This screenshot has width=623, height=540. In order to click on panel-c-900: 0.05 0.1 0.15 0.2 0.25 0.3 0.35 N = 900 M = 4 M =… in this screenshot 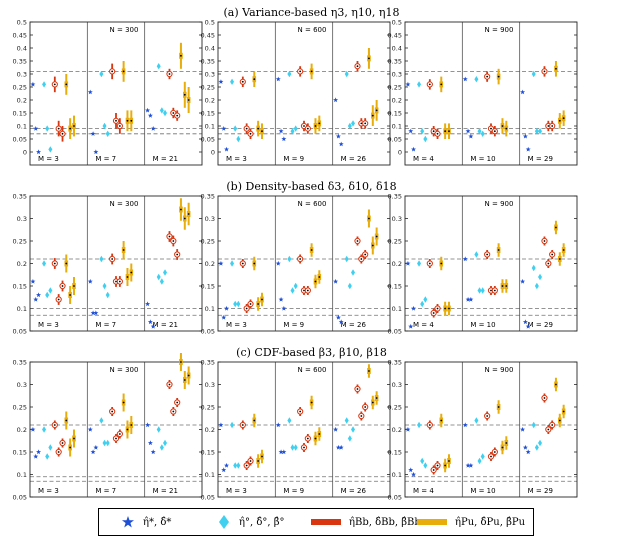, I will do `click(483, 430)`.